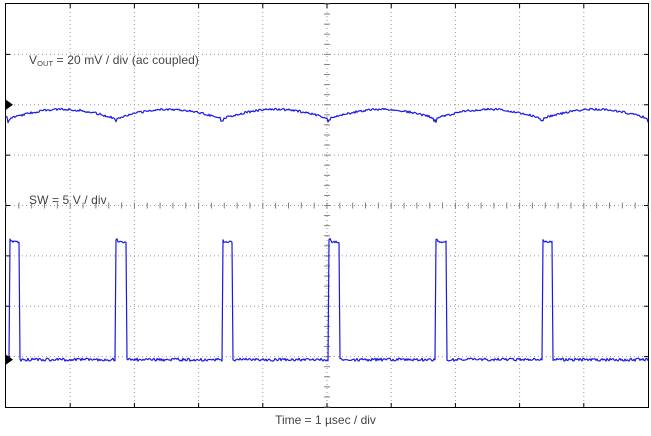  I want to click on vout-label-text: = 20 mV / div (ac coupled), so click(126, 60).